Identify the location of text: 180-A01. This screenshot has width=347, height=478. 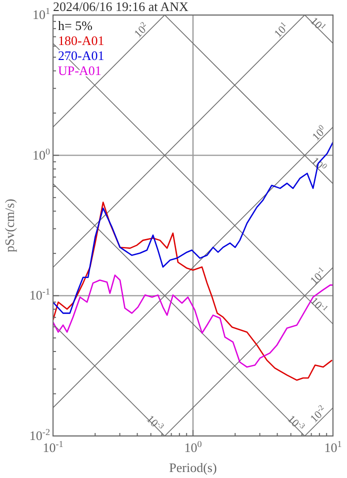
(81, 40).